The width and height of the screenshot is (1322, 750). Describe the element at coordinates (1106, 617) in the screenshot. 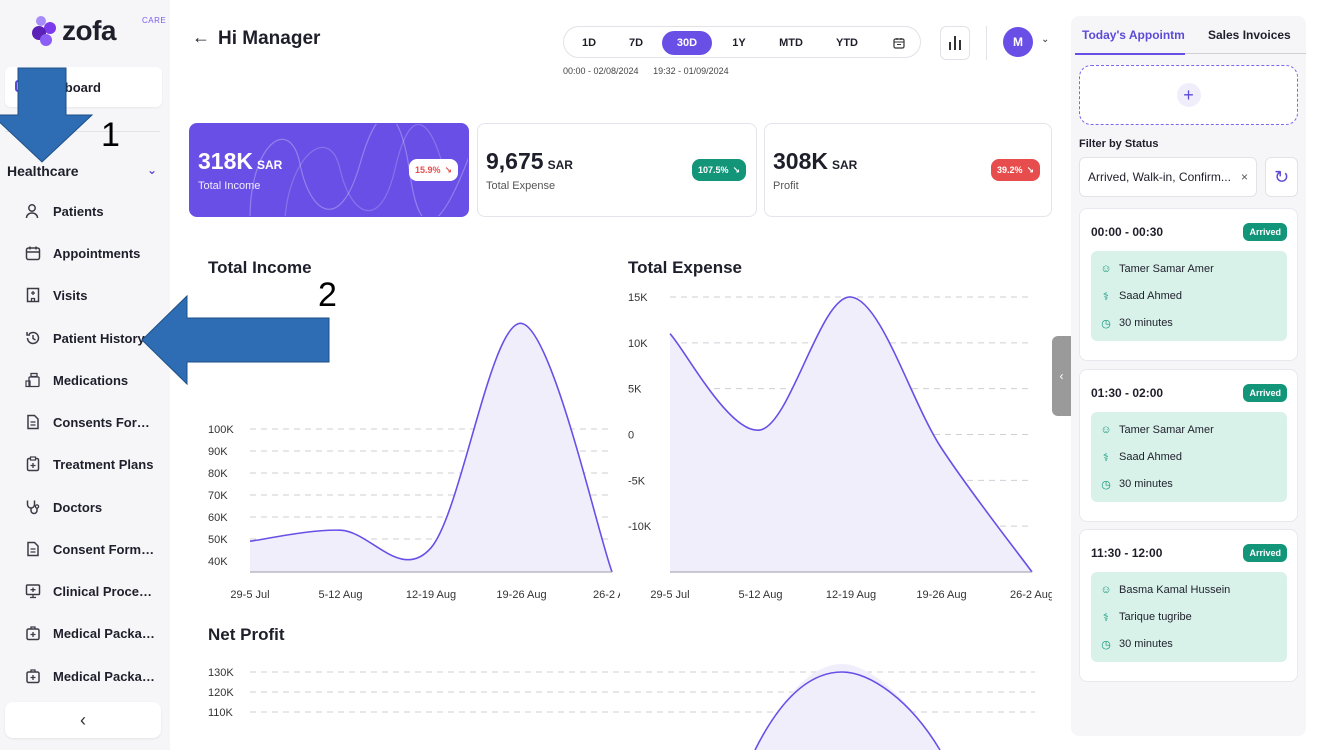

I see `stethoscope-icon: ⚕` at that location.